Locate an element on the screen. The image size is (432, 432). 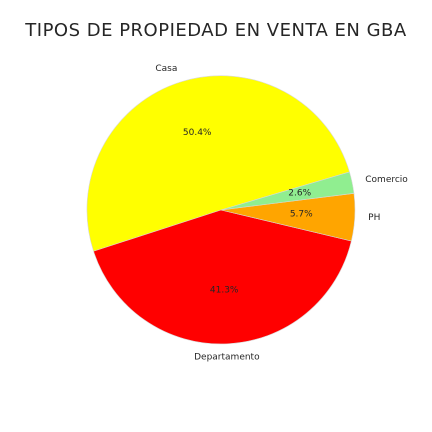
slice-label-ph: PH is located at coordinates (374, 218).